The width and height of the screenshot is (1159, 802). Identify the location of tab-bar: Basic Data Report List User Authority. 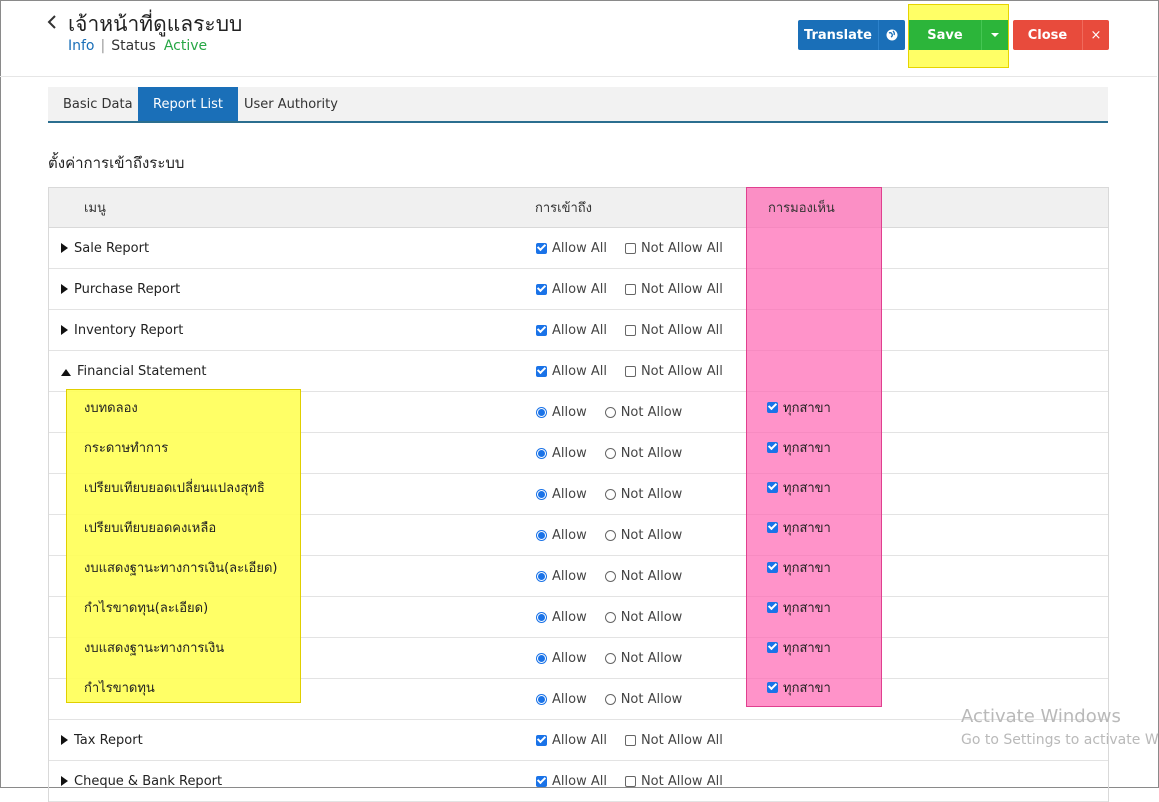
(578, 105).